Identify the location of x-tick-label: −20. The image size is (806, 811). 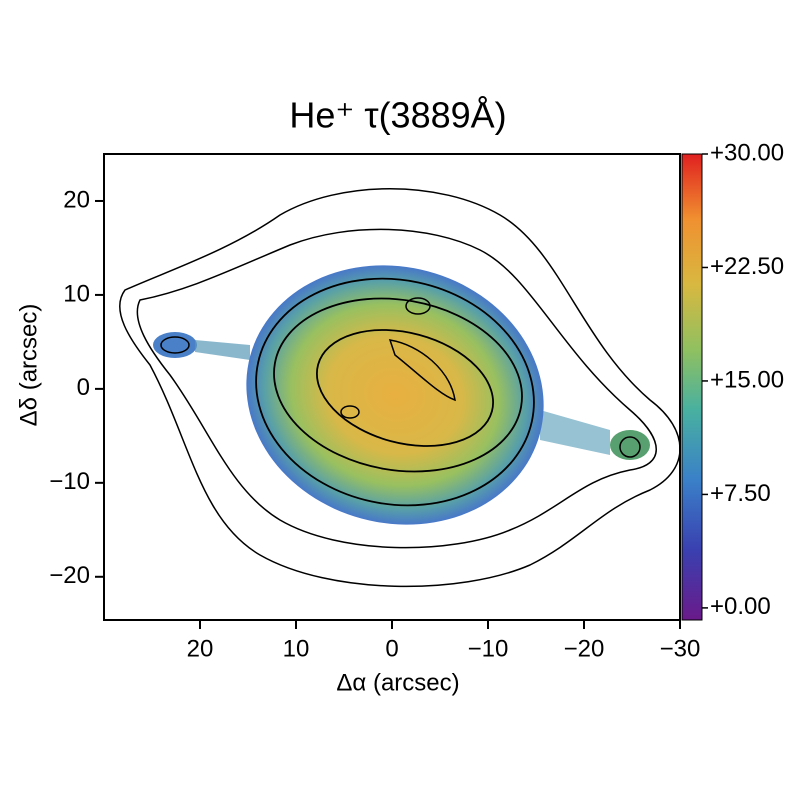
(584, 648).